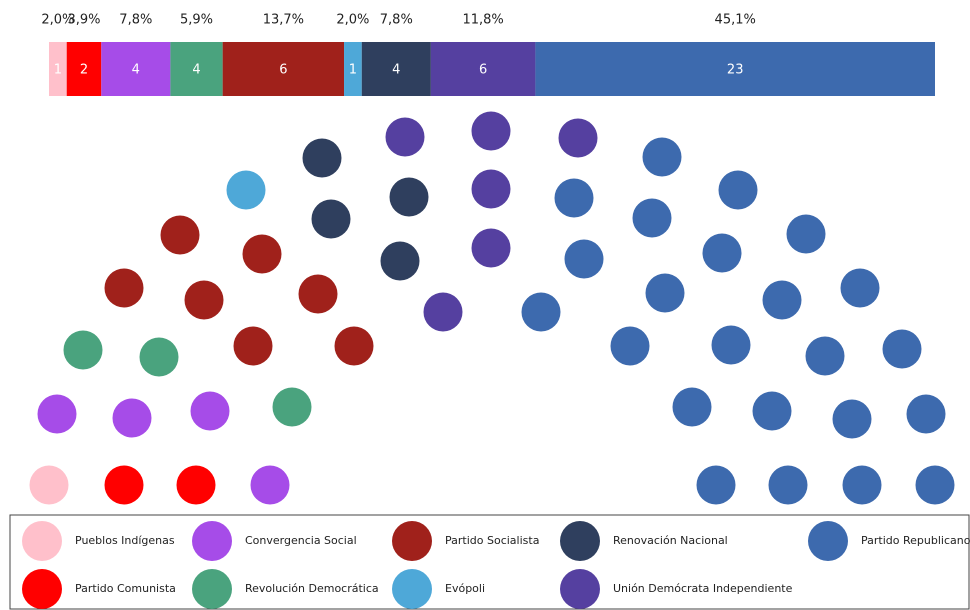 The width and height of the screenshot is (970, 610). I want to click on legend-label: Unión Demócrata Independiente, so click(703, 588).